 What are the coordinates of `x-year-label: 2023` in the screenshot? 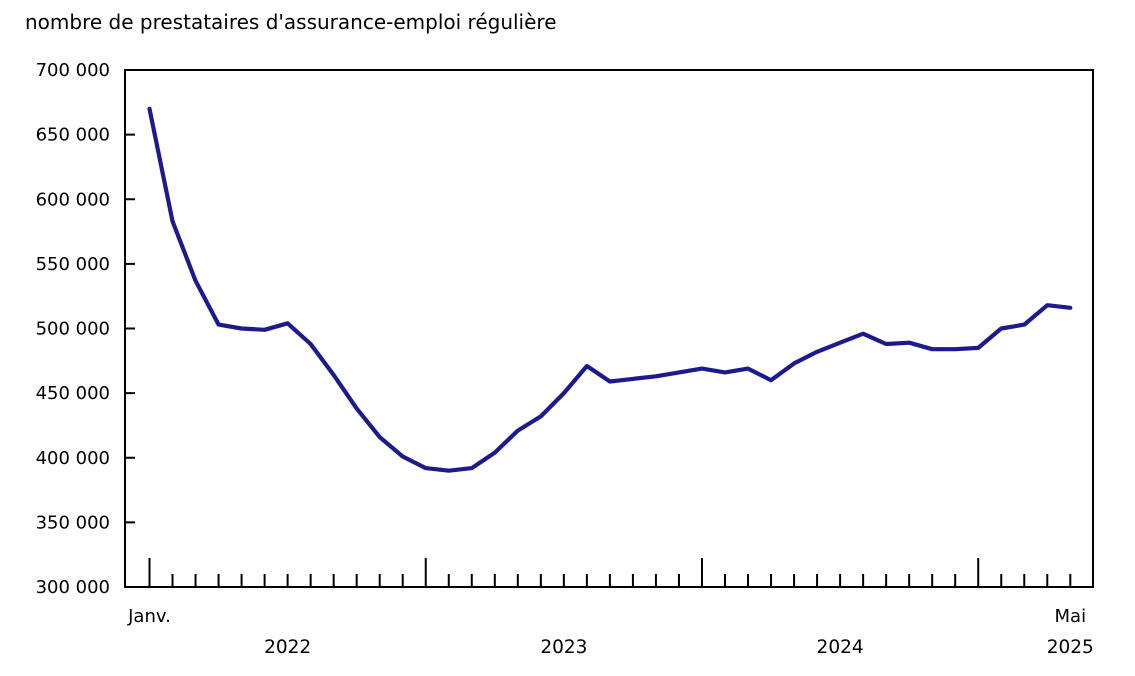 It's located at (563, 647).